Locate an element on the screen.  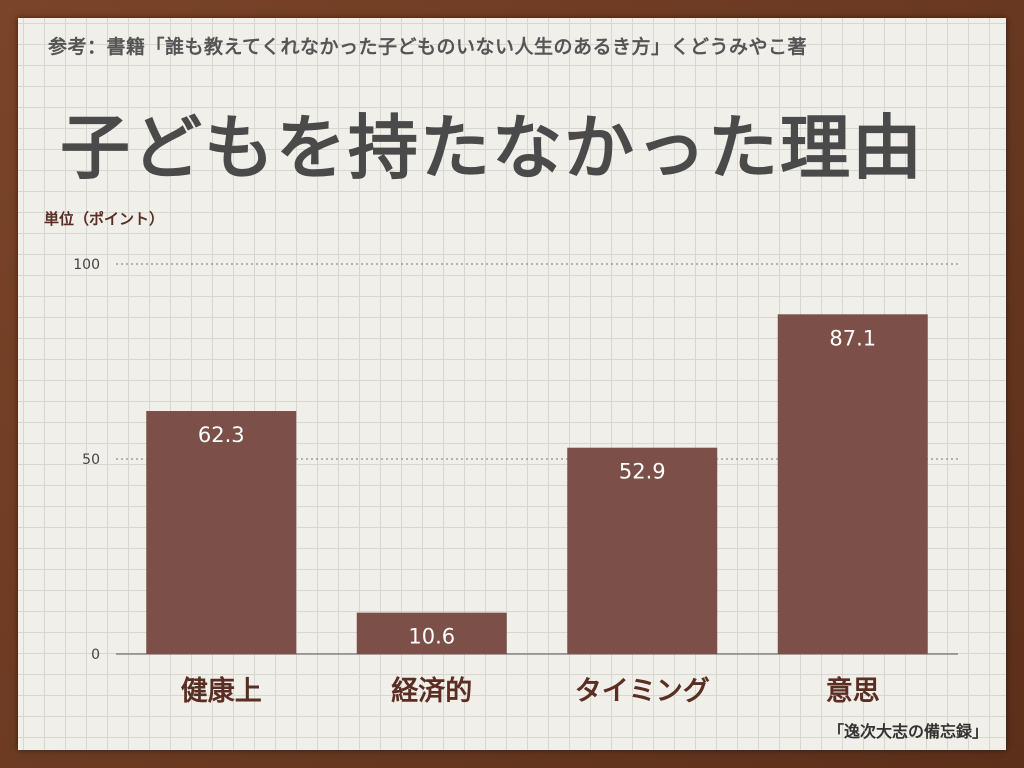
bar-value-label: 87.1 is located at coordinates (852, 338).